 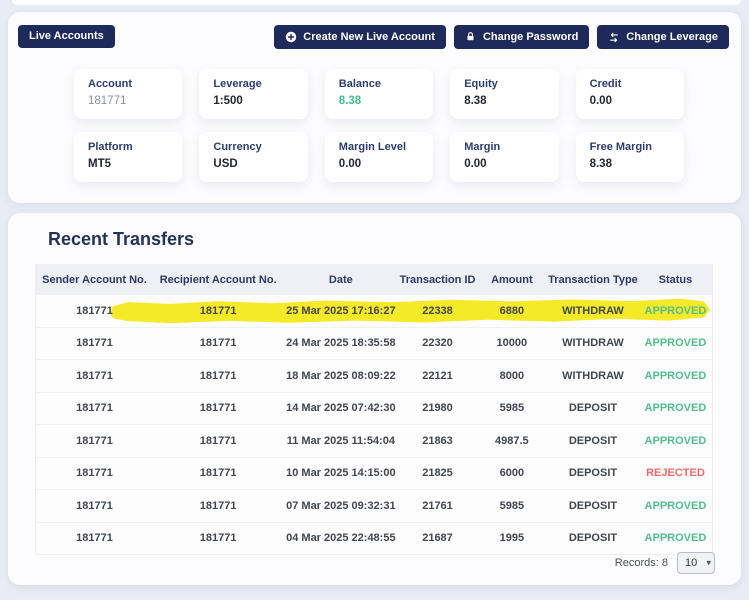 What do you see at coordinates (379, 157) in the screenshot?
I see `stat-card-margin-level: Margin Level 0.00` at bounding box center [379, 157].